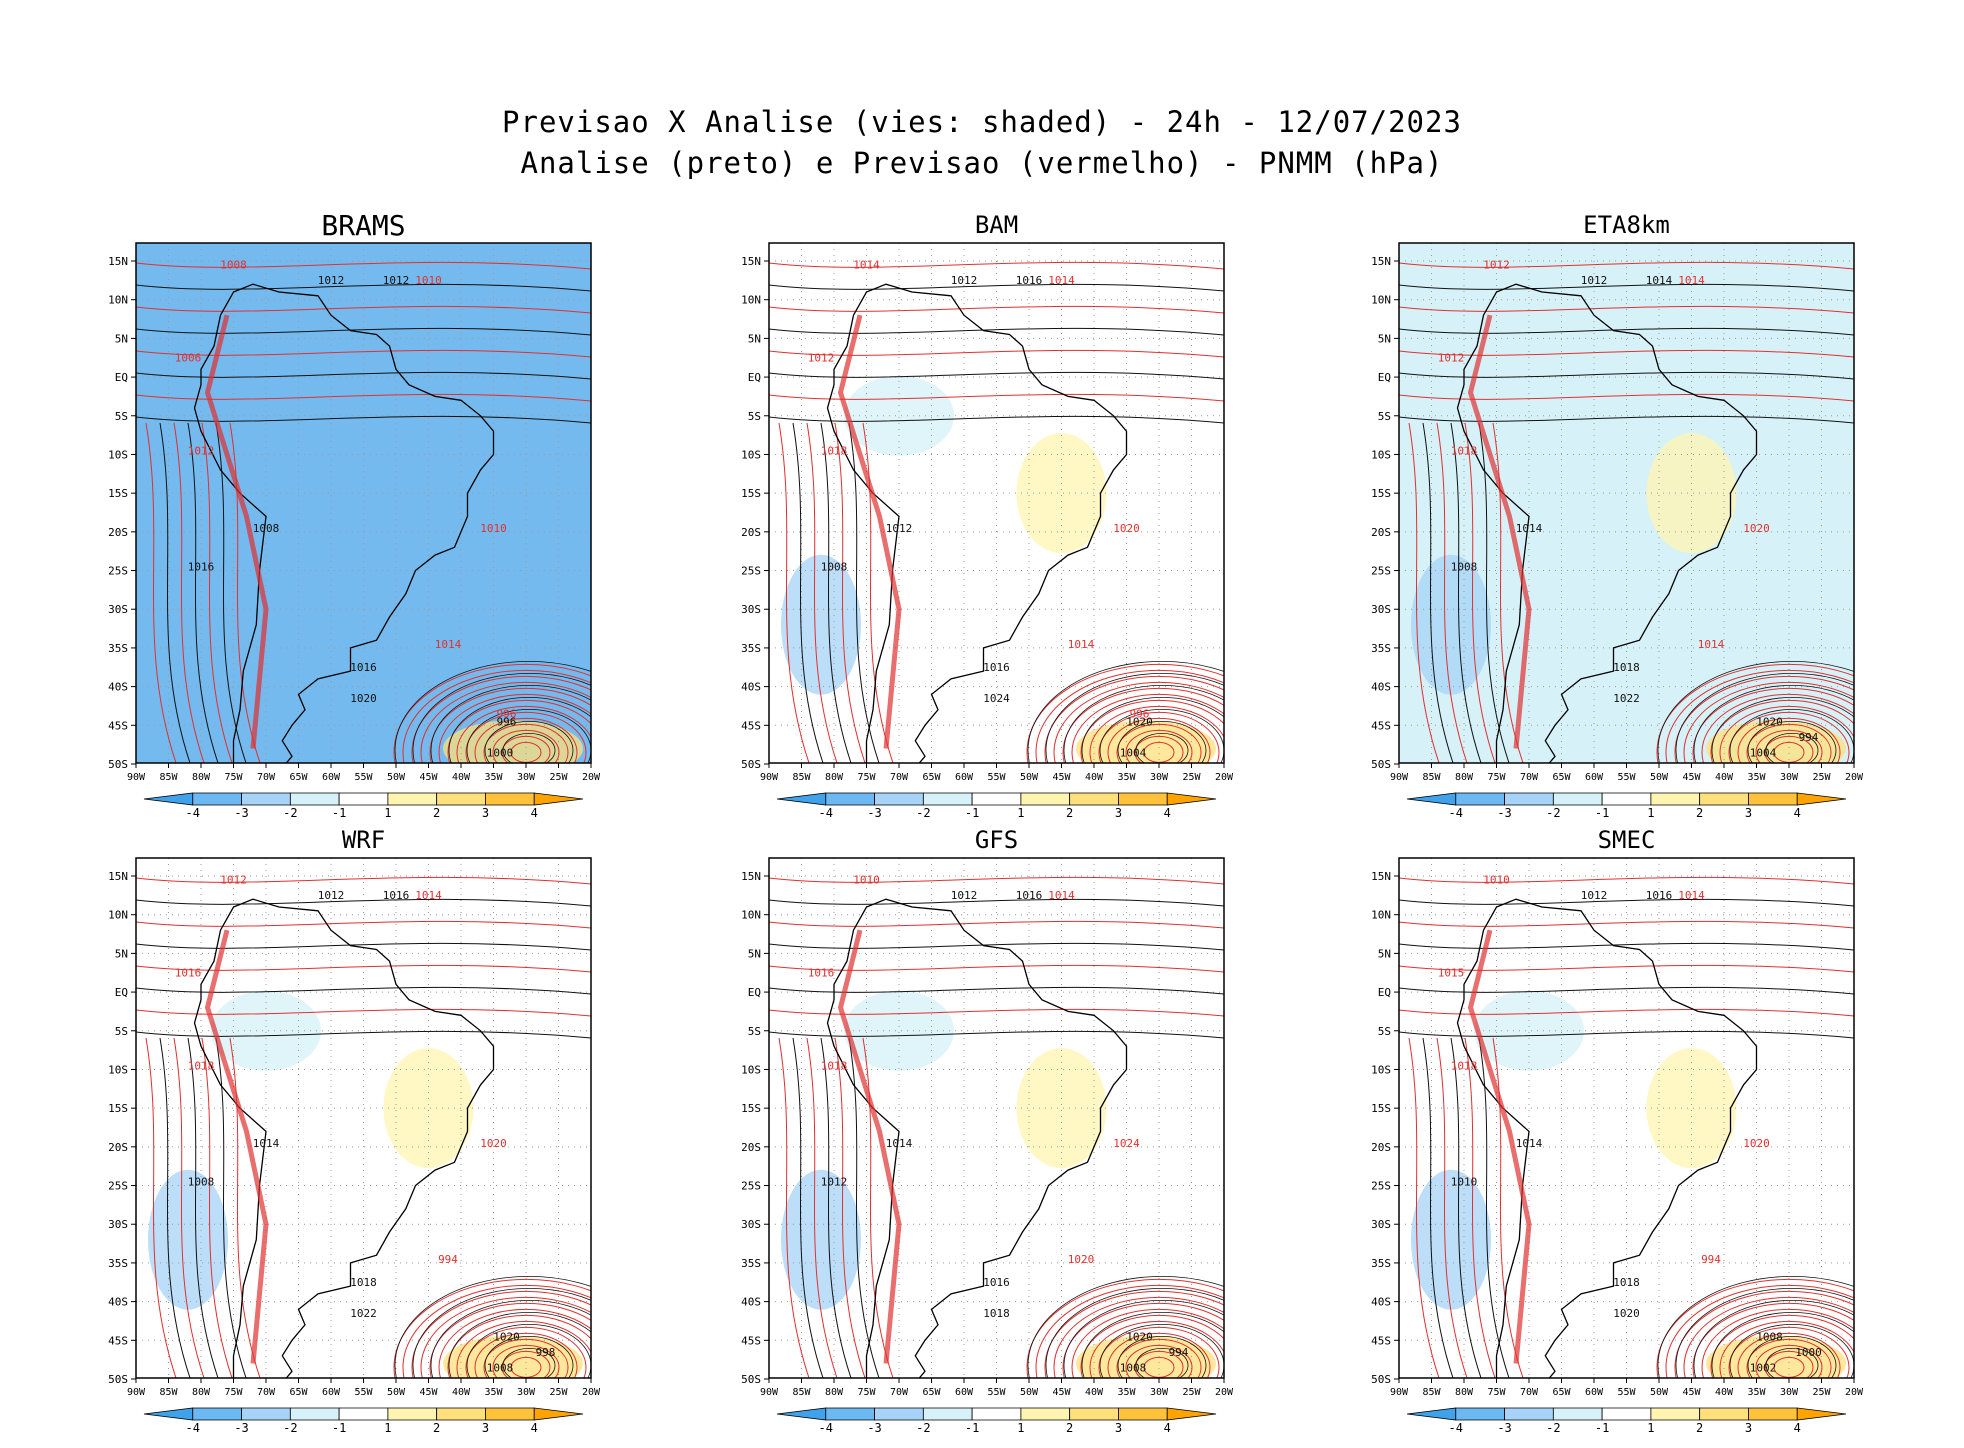  What do you see at coordinates (866, 880) in the screenshot?
I see `forecast-contour-label: 1010` at bounding box center [866, 880].